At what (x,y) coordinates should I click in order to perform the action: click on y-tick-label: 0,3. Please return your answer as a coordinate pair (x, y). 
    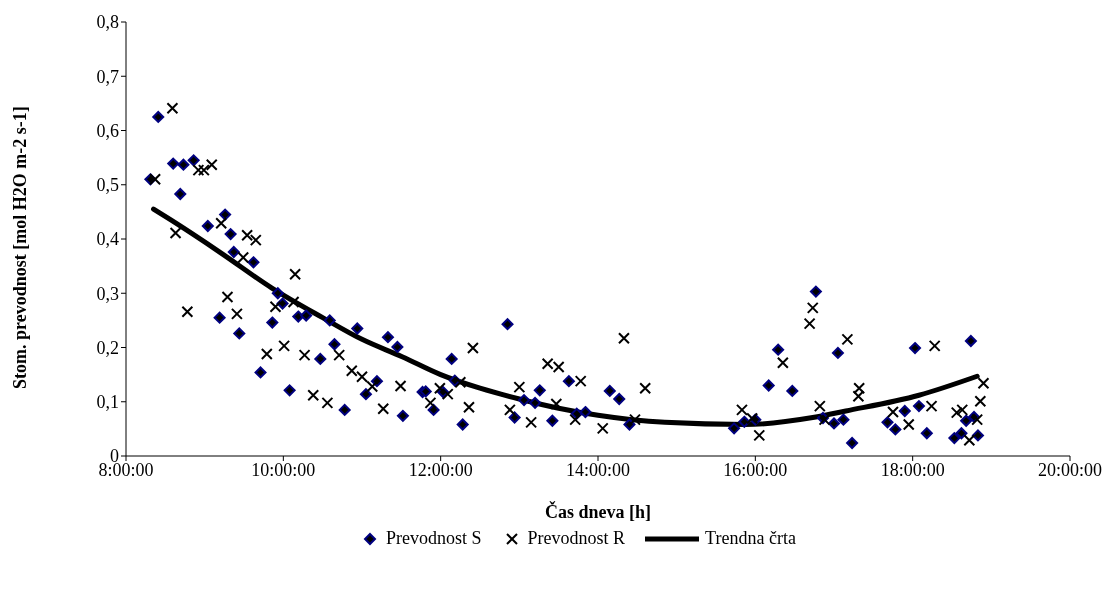
    Looking at the image, I should click on (107, 293).